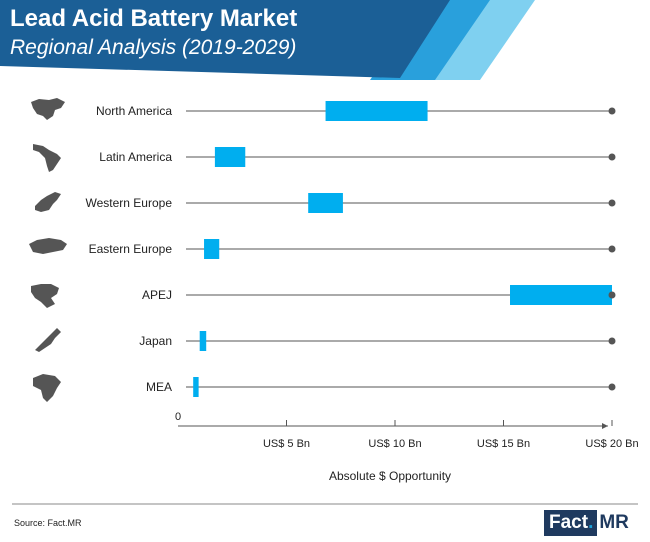 Image resolution: width=650 pixels, height=542 pixels. What do you see at coordinates (48, 246) in the screenshot?
I see `eastern-europe-map-icon` at bounding box center [48, 246].